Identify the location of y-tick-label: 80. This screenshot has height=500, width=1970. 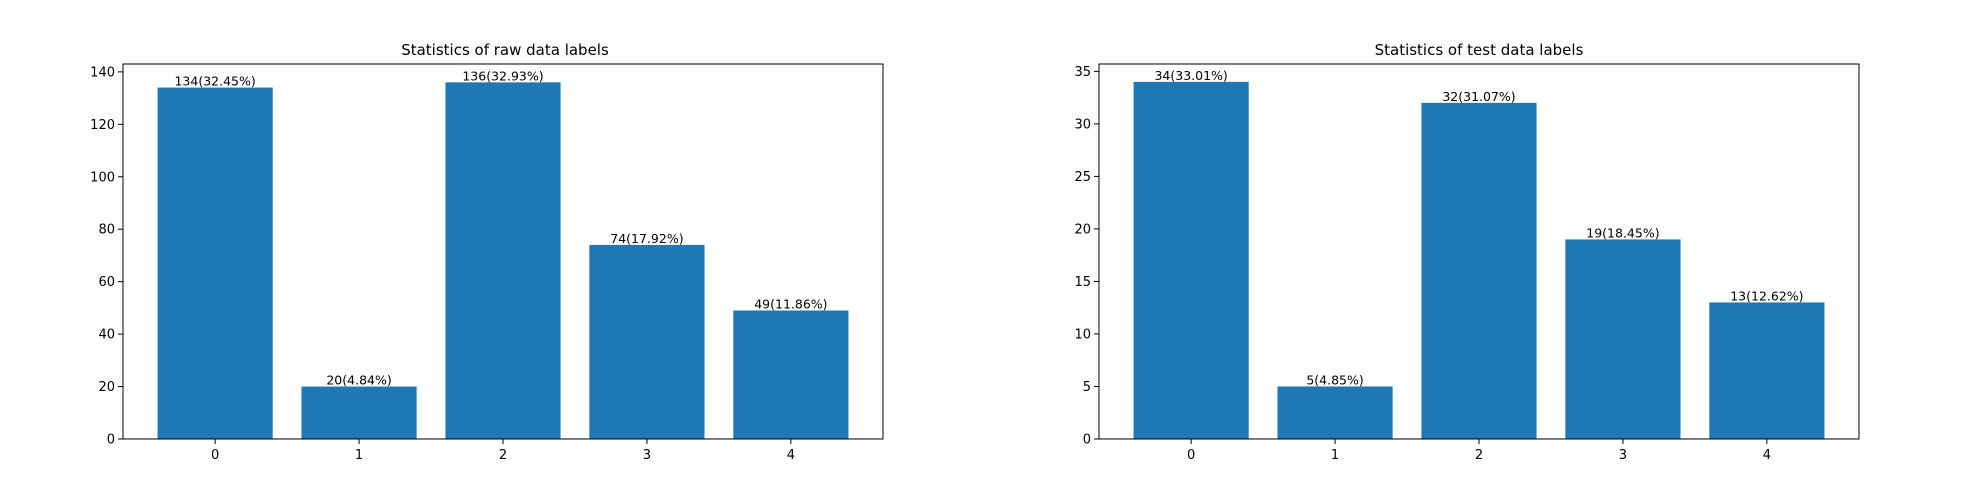
(106, 230).